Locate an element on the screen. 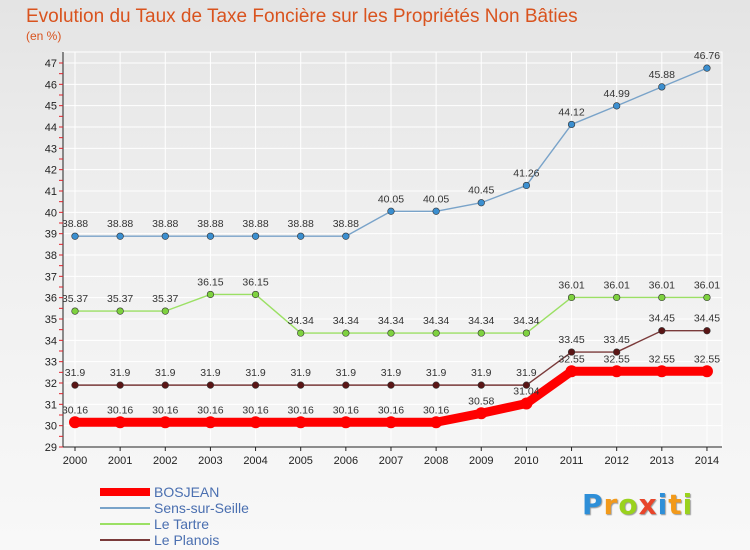 Image resolution: width=750 pixels, height=550 pixels. y-tick-label: 29 is located at coordinates (51, 448).